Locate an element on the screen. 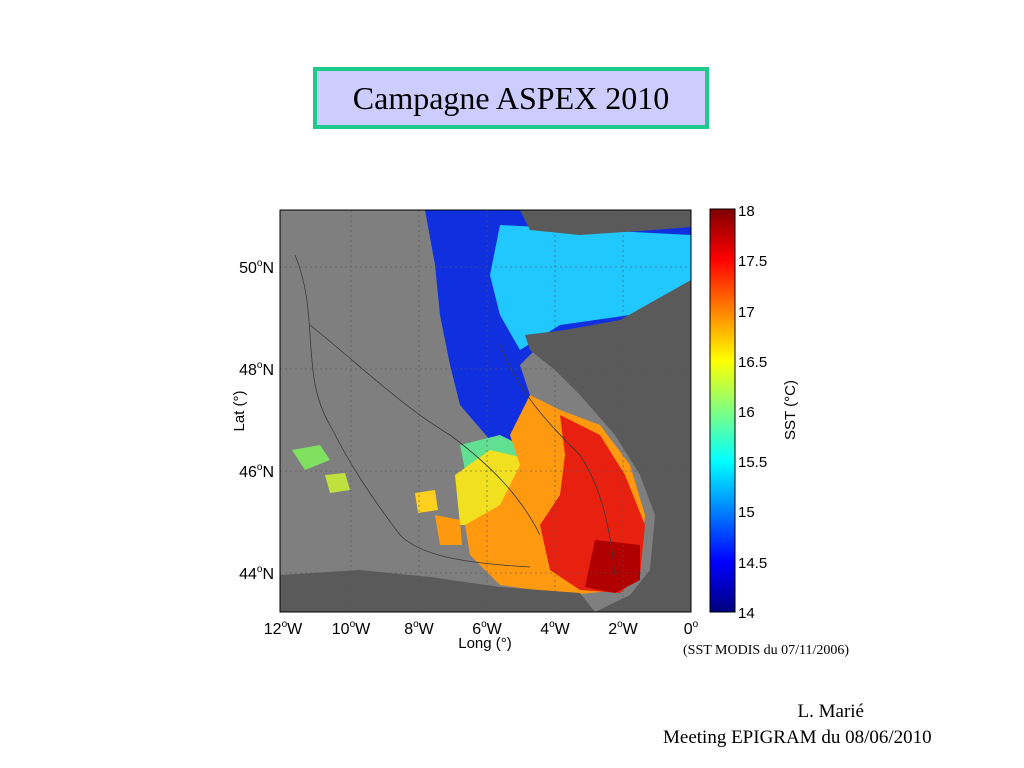  colorbar-label: SST (°C) is located at coordinates (790, 410).